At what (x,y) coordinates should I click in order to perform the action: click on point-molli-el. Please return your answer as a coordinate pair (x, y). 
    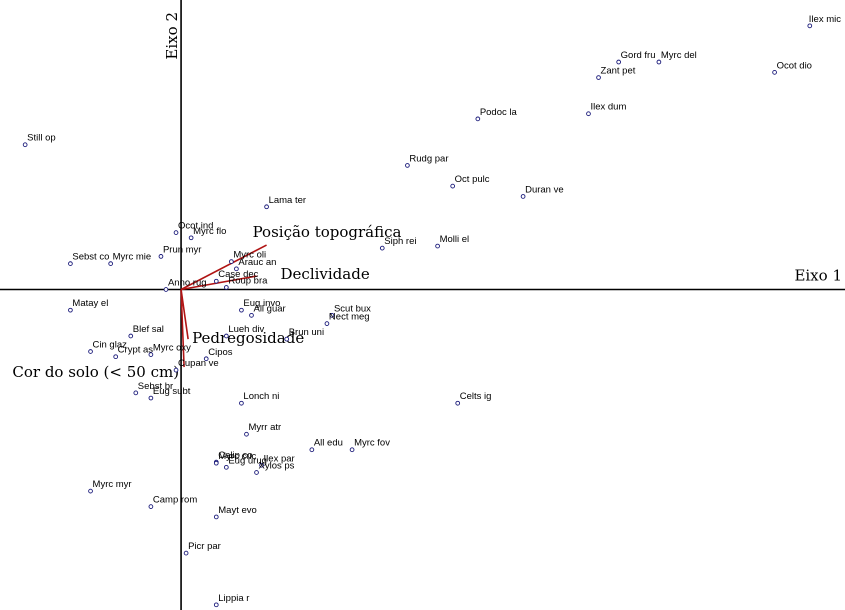
    Looking at the image, I should click on (437, 246).